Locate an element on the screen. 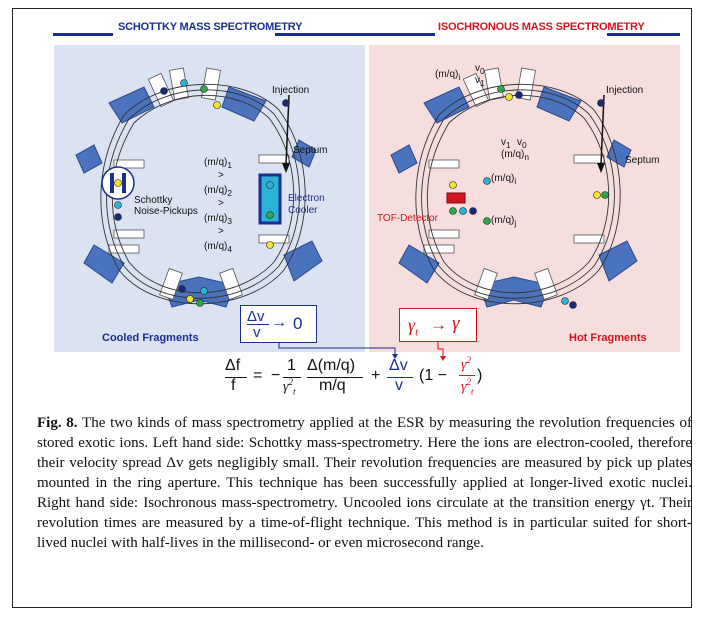 The image size is (703, 619). heading-schottky: SCHOTTKY MASS SPECTROMETRY is located at coordinates (210, 27).